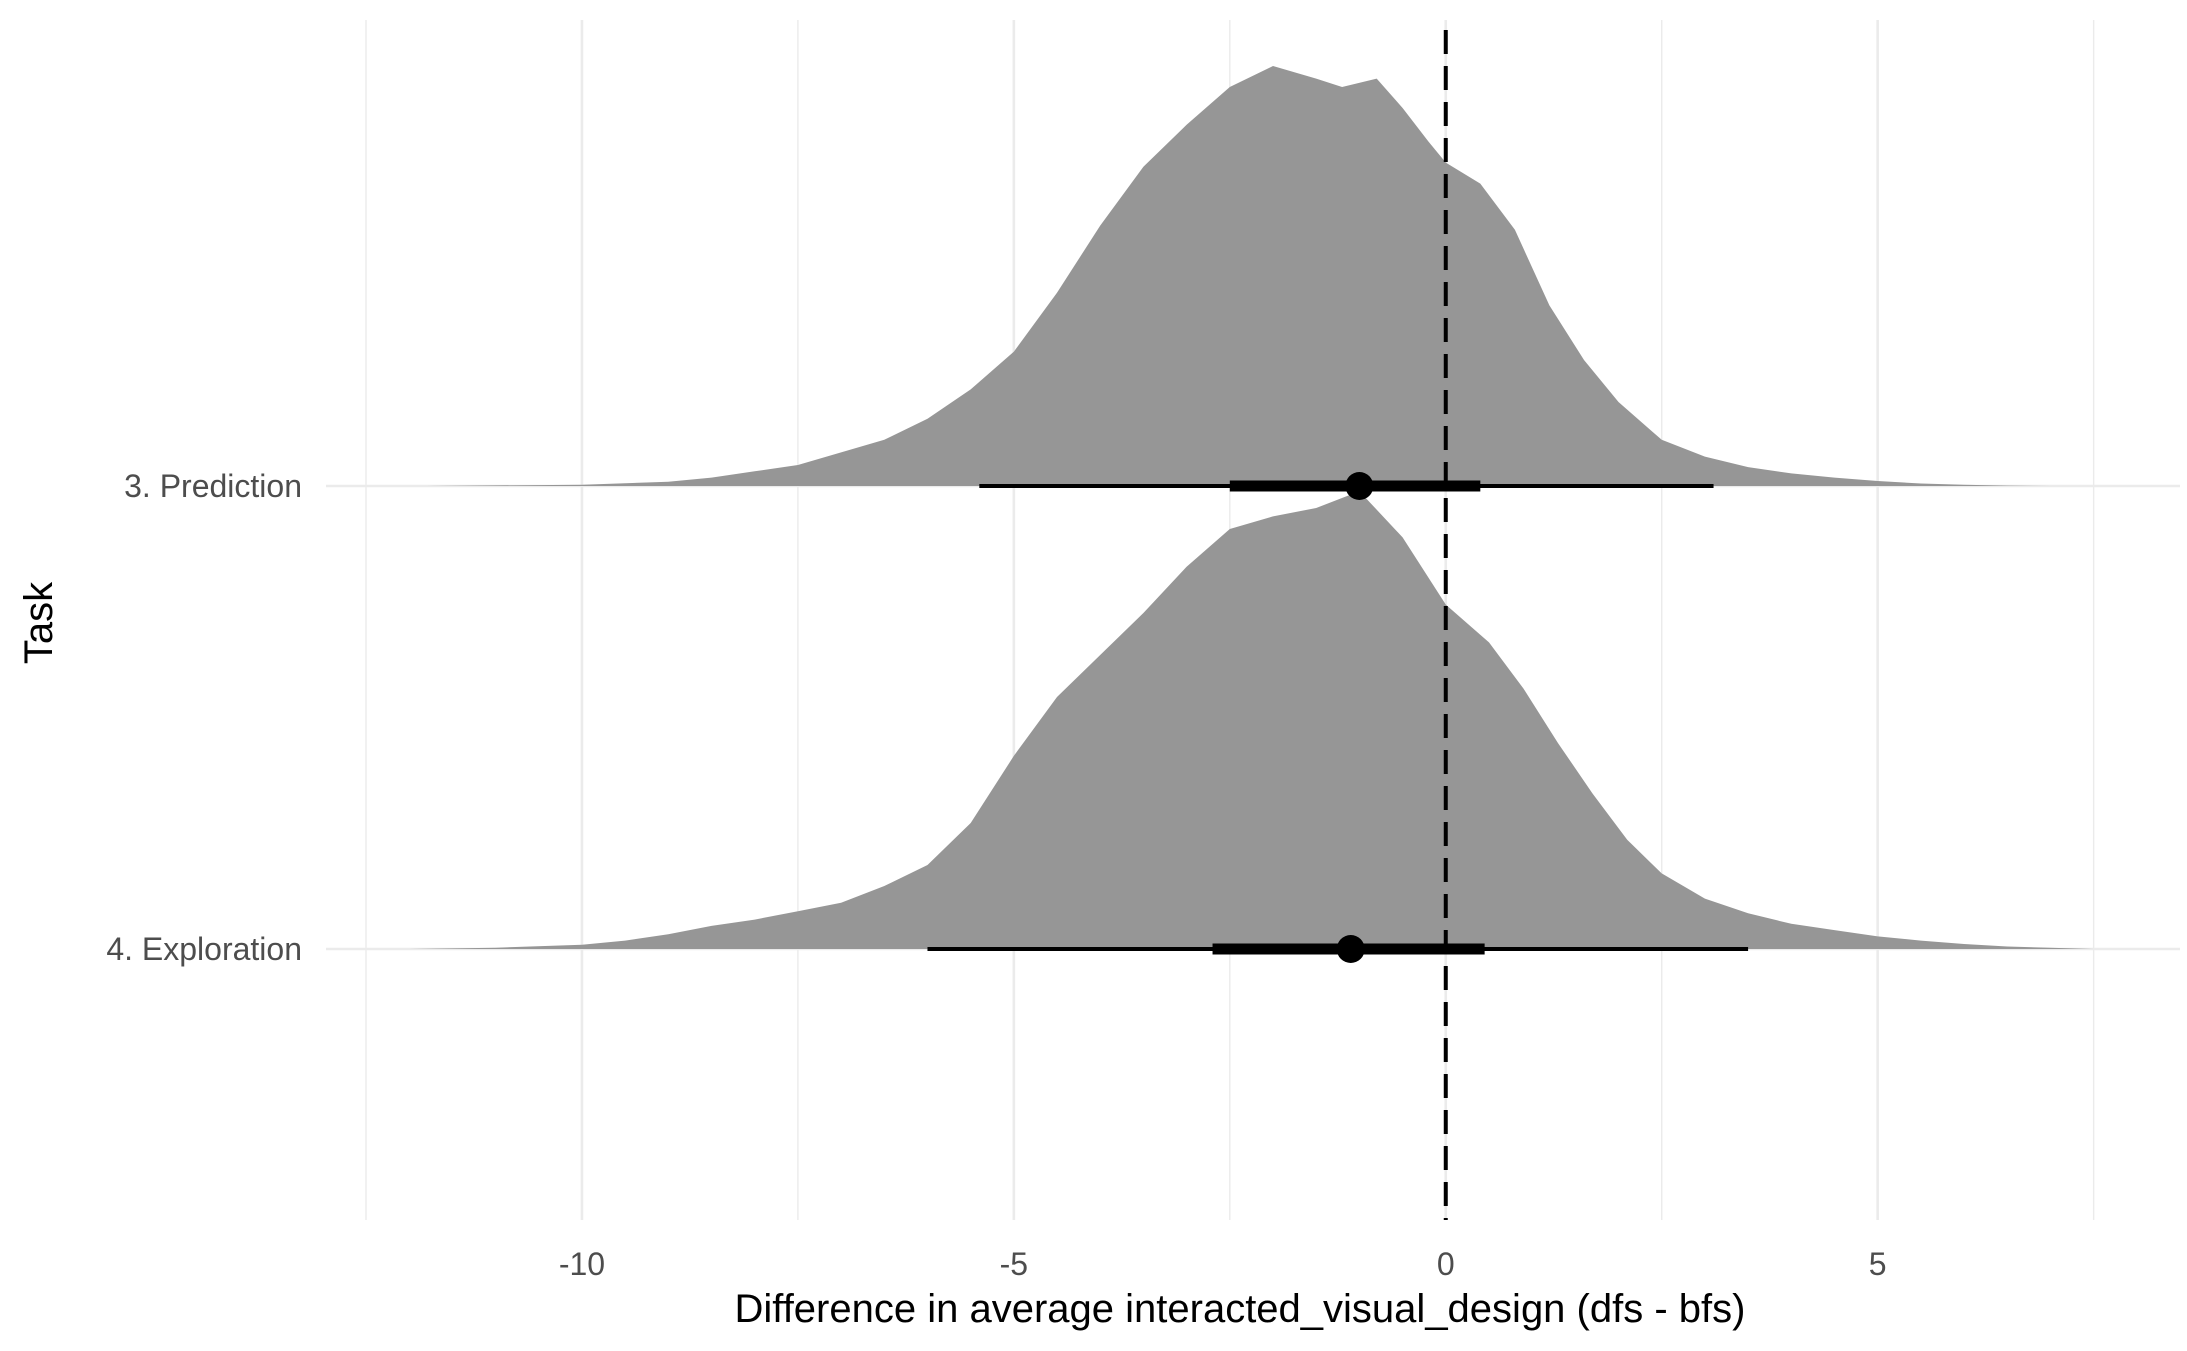 This screenshot has height=1351, width=2187. What do you see at coordinates (1014, 1264) in the screenshot?
I see `x-tick-label: -5` at bounding box center [1014, 1264].